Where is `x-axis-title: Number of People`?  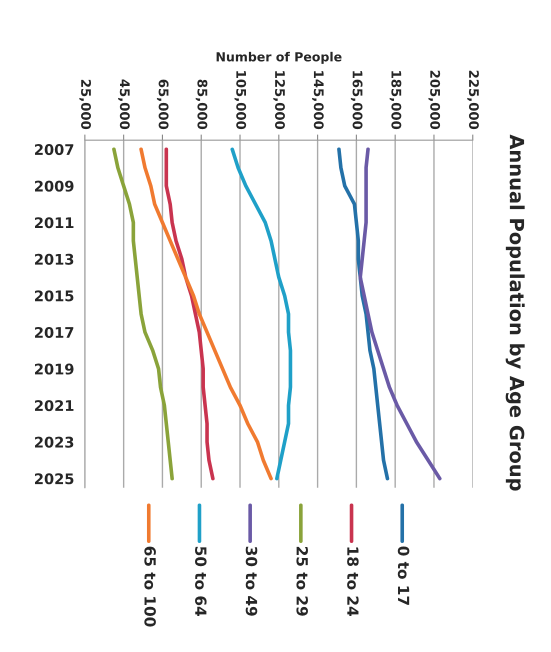
x-axis-title: Number of People is located at coordinates (279, 58).